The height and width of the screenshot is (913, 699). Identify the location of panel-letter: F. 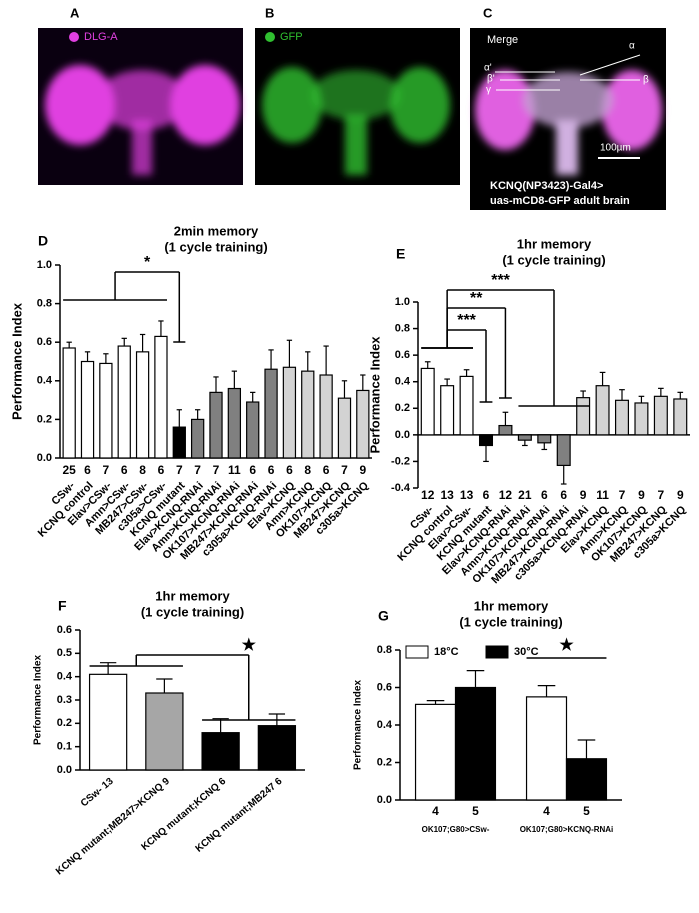
(62, 606).